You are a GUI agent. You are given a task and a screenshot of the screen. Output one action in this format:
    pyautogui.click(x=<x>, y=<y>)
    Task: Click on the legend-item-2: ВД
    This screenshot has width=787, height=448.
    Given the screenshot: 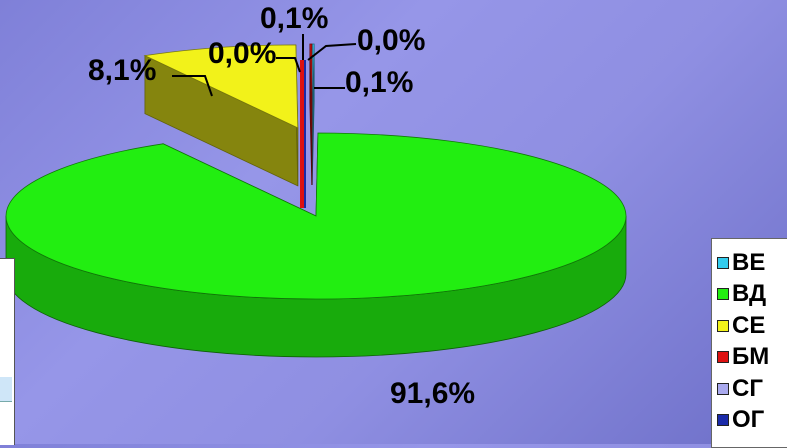 What is the action you would take?
    pyautogui.click(x=749, y=295)
    